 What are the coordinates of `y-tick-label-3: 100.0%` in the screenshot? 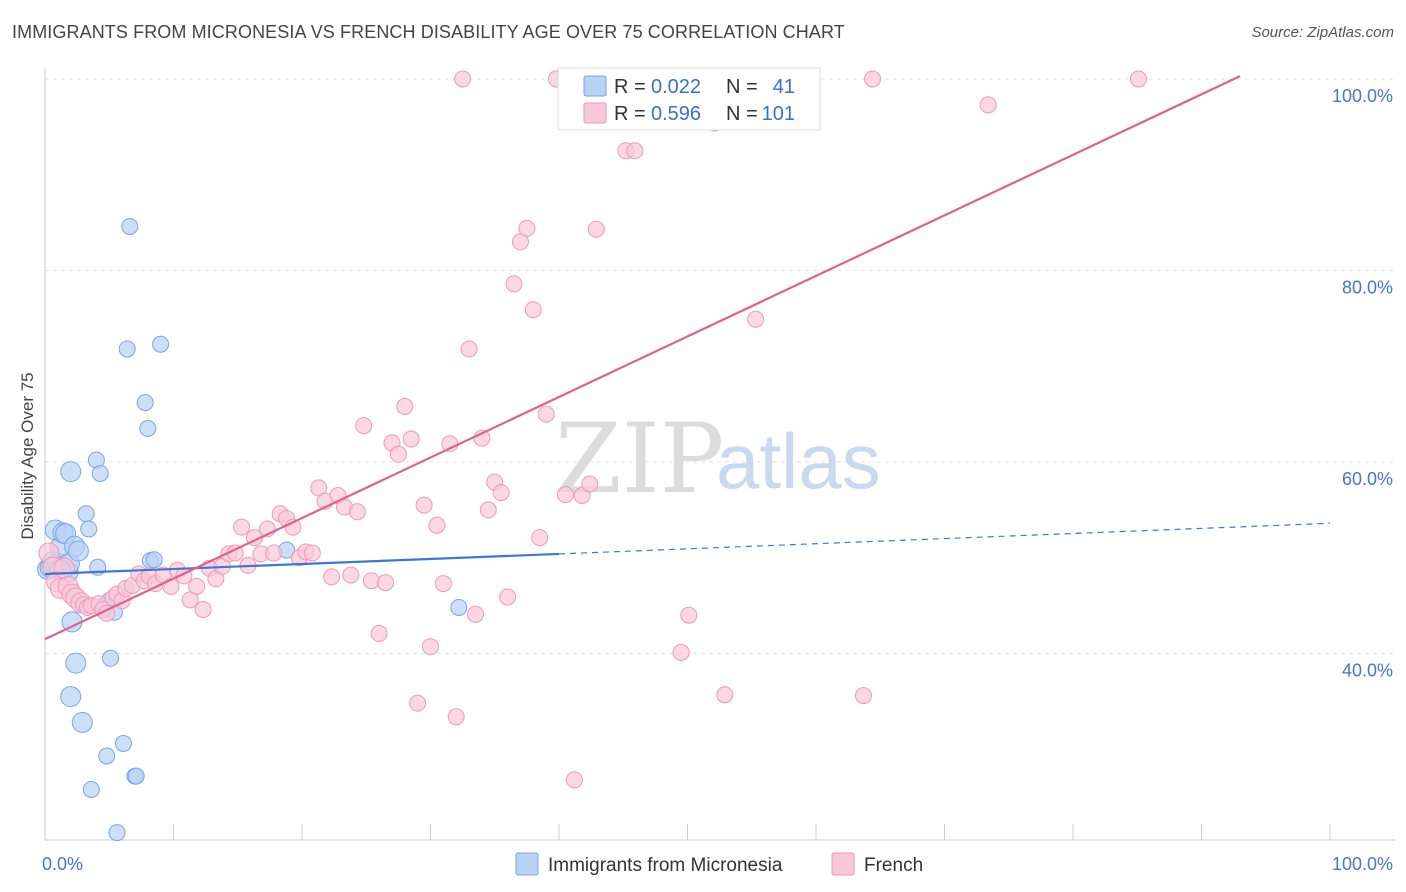 It's located at (1362, 96).